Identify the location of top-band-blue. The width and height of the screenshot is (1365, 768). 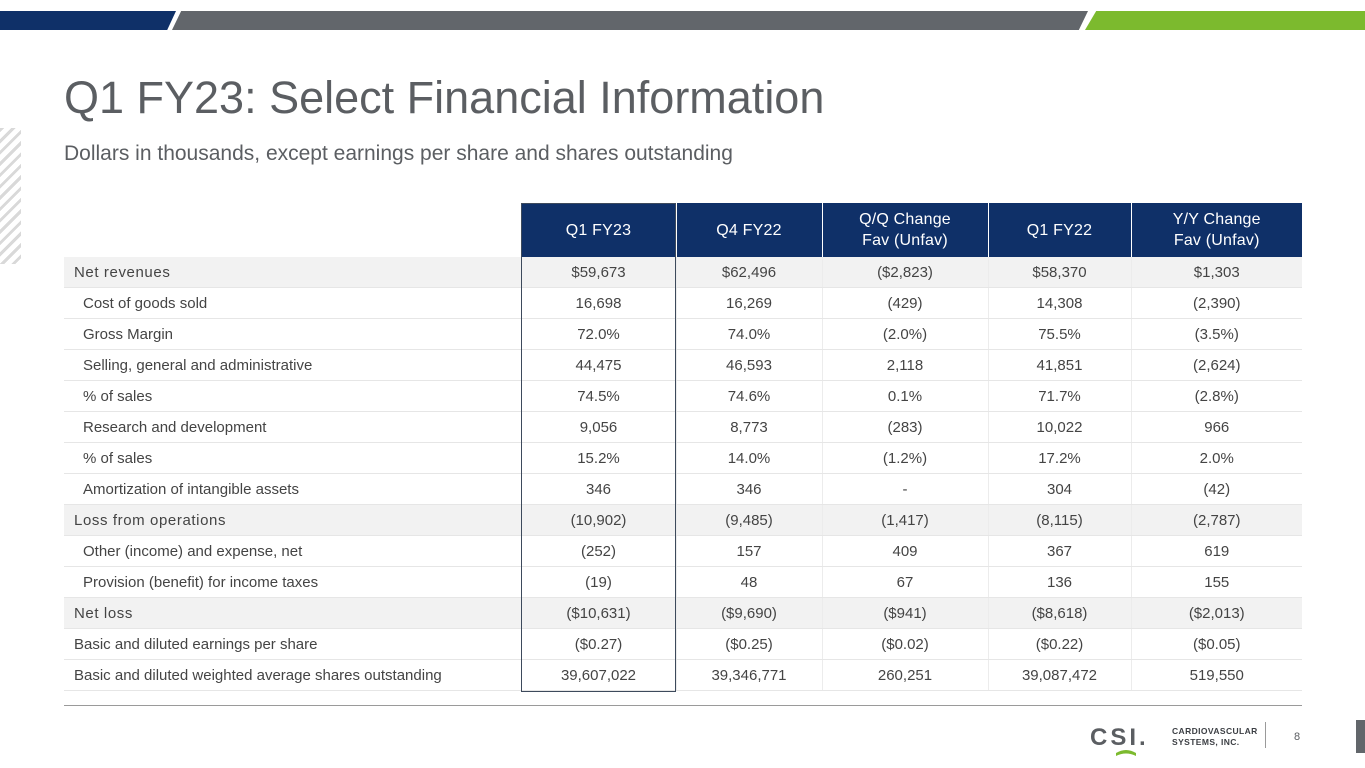
(88, 20).